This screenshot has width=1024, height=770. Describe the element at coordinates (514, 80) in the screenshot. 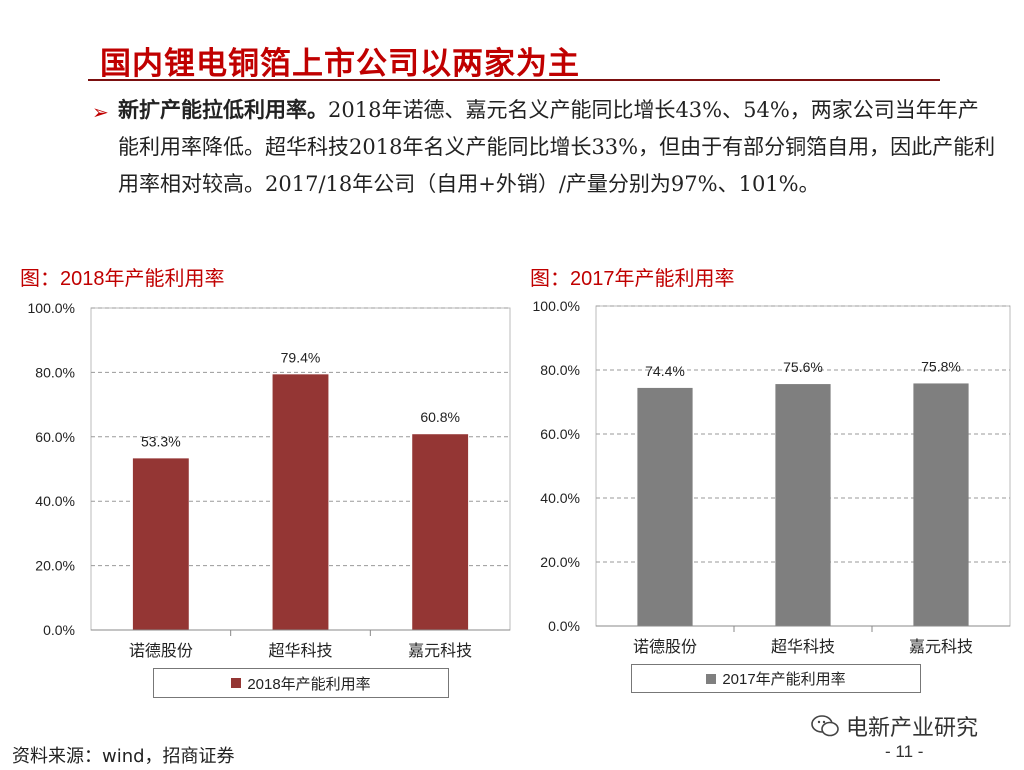

I see `title-divider` at that location.